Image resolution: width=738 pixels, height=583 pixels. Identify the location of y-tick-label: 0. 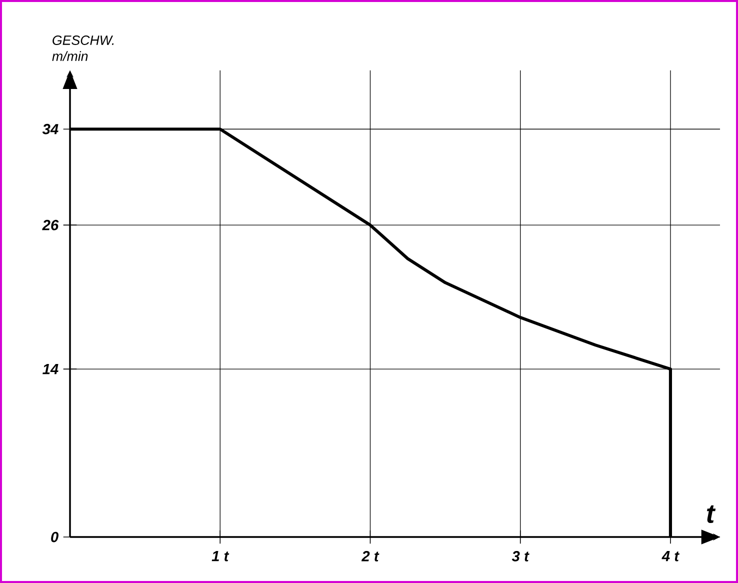
(54, 537).